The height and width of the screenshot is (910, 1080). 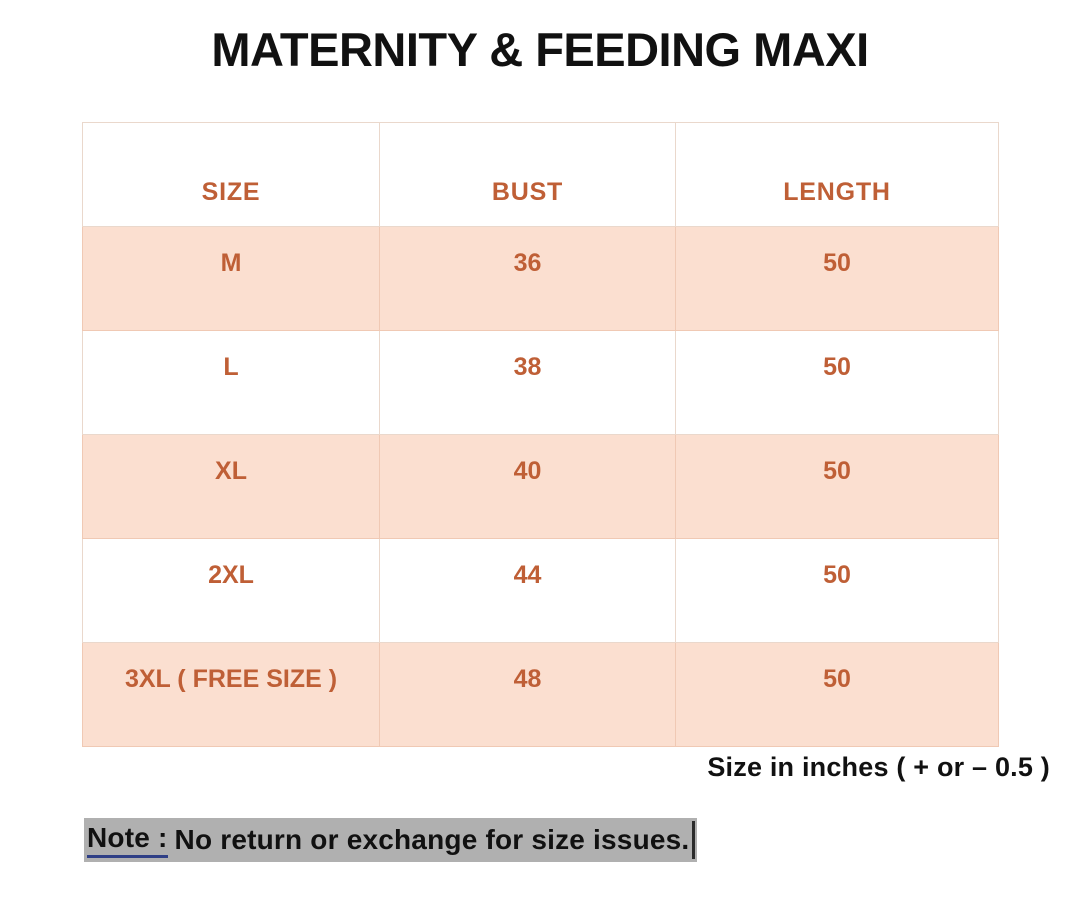 I want to click on table-row: 2XL 44 50, so click(x=540, y=590).